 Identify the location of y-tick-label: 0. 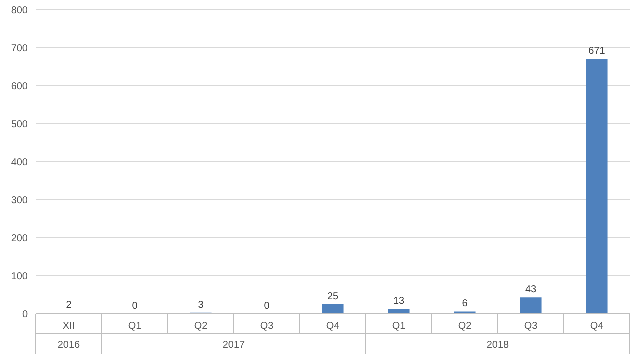
(25, 315).